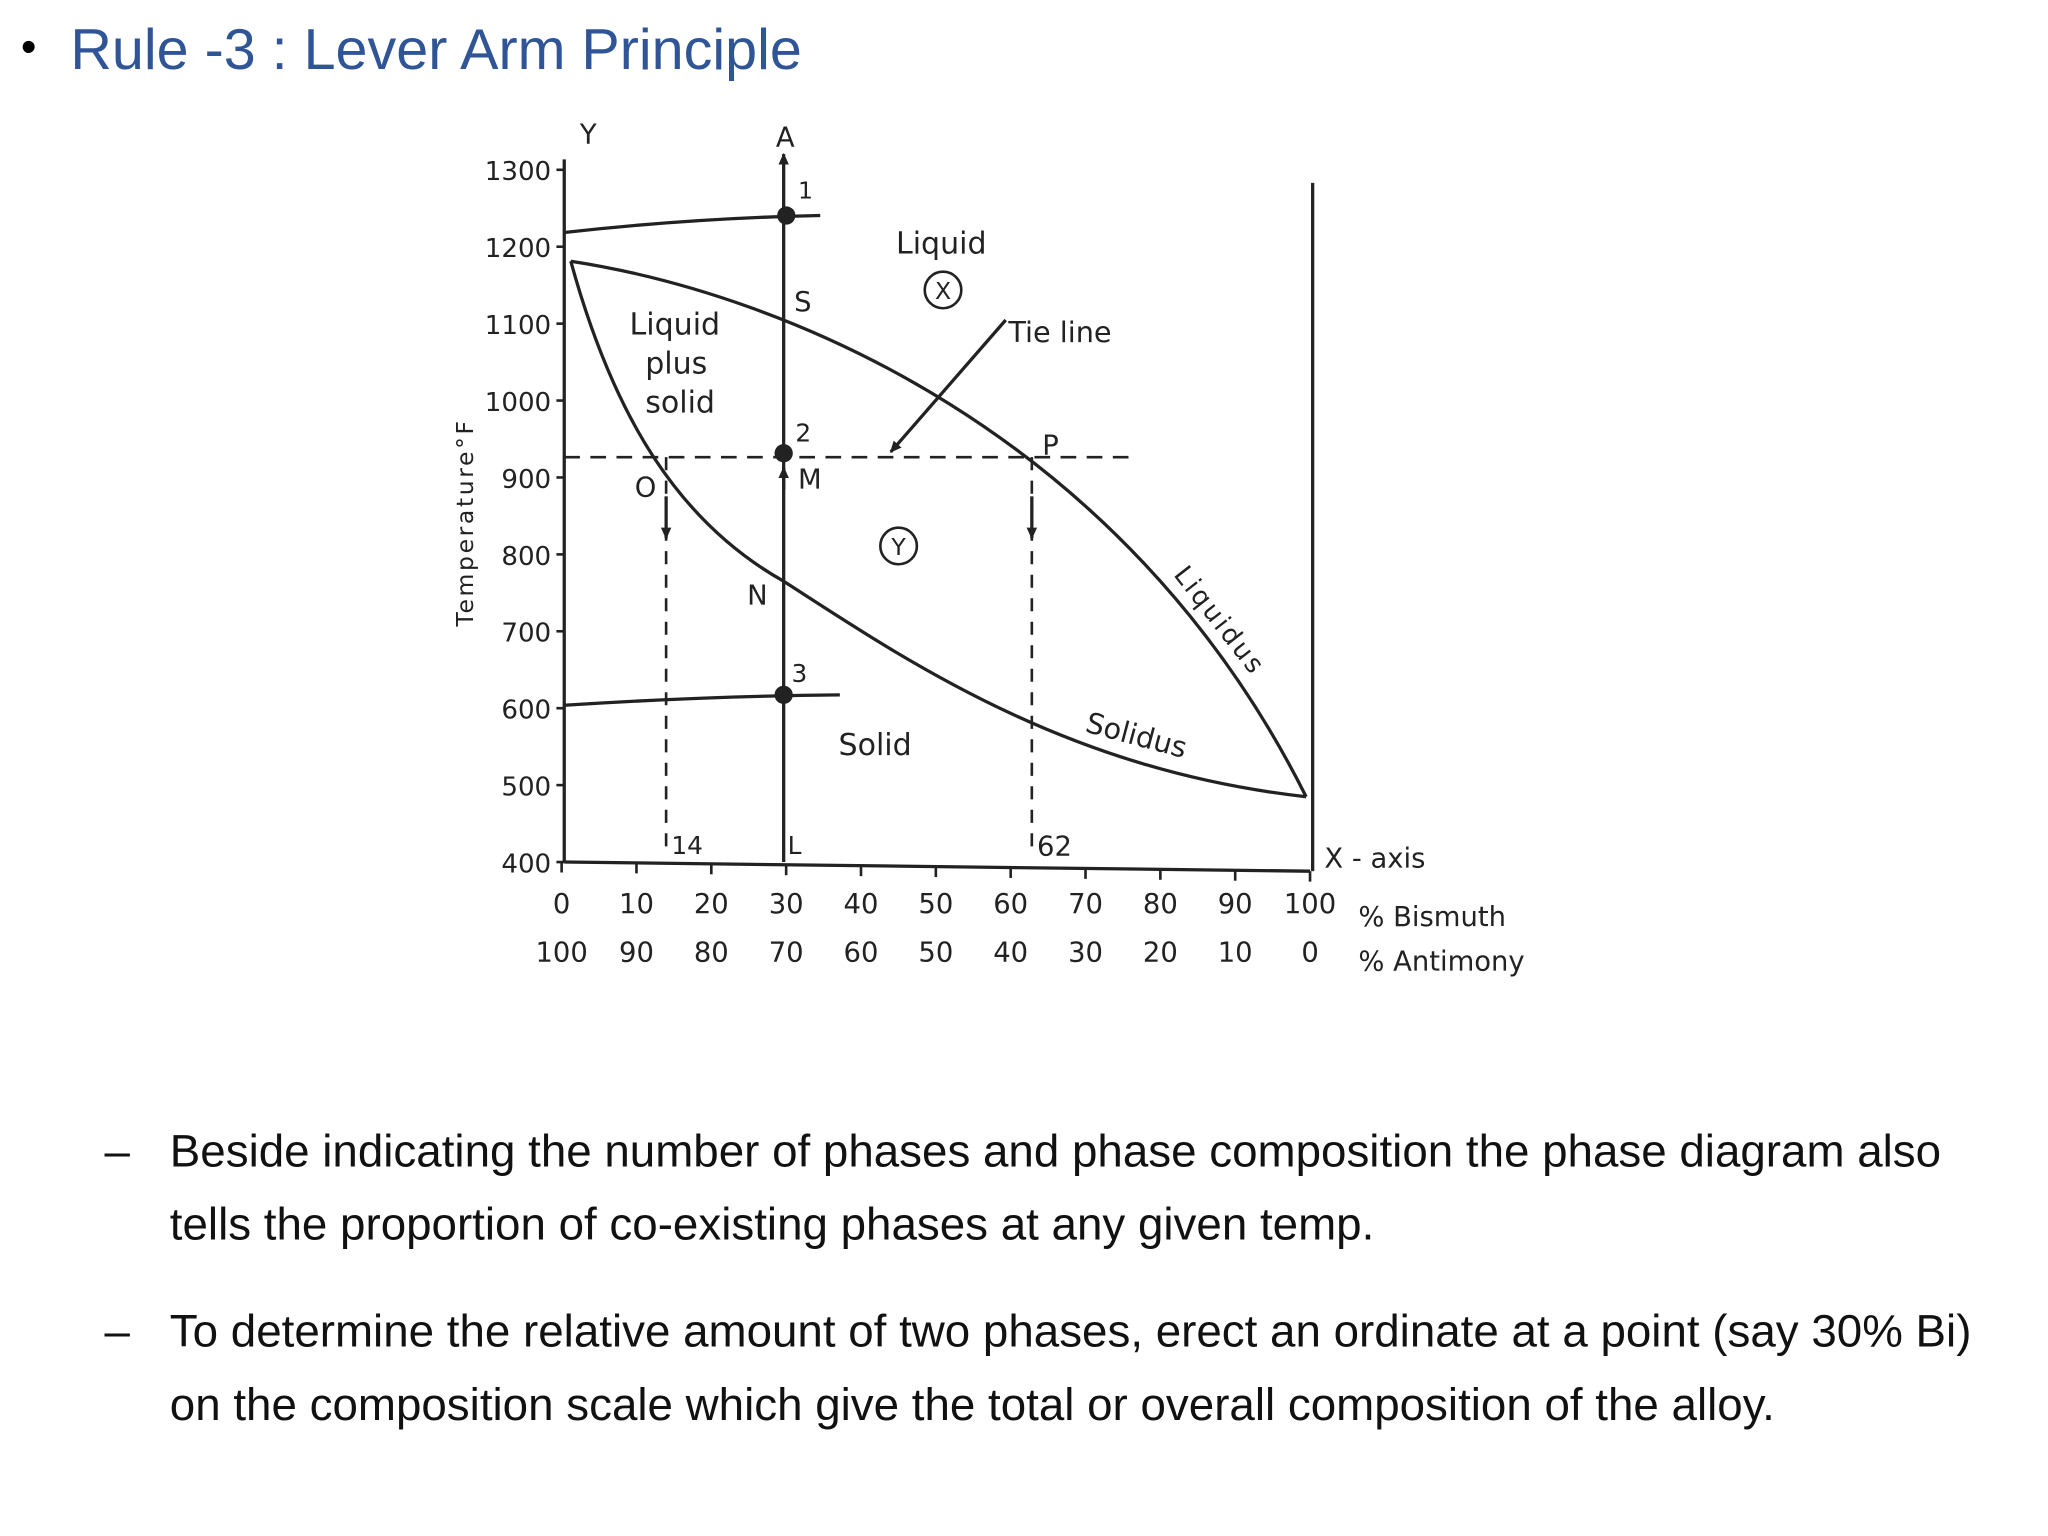 This screenshot has width=2048, height=1536. What do you see at coordinates (1059, 332) in the screenshot?
I see `tie-line-label: Tie line` at bounding box center [1059, 332].